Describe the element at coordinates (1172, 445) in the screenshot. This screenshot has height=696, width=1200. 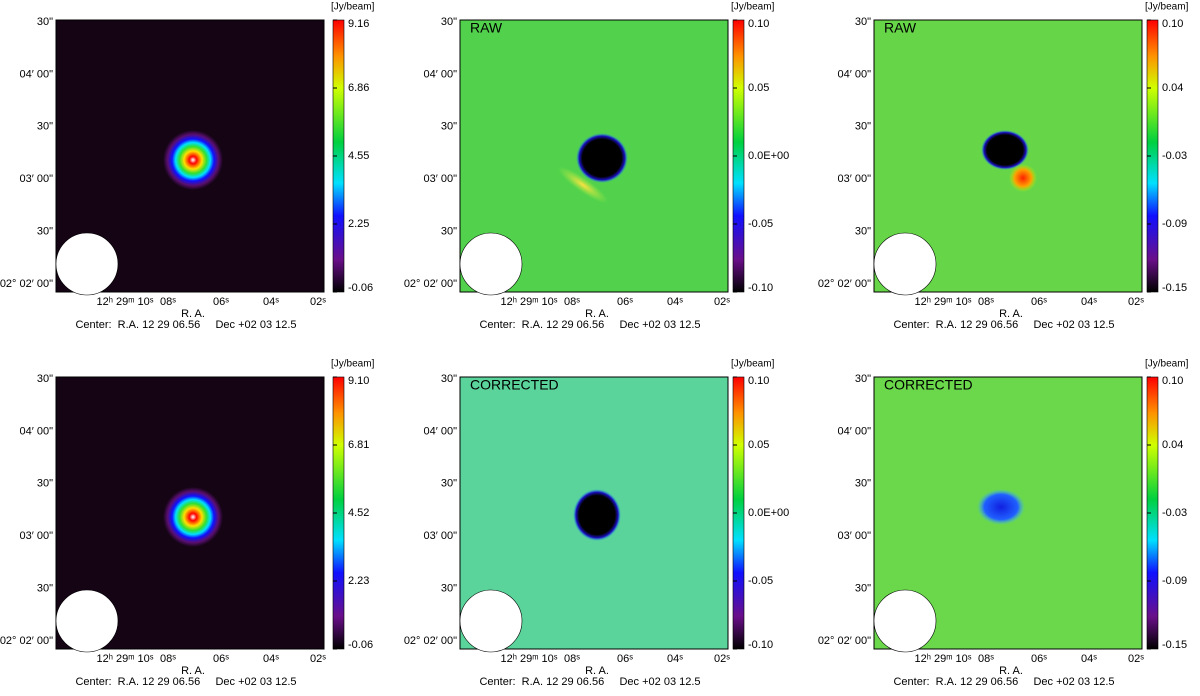
I see `colorbar-tick-label: 0.04` at that location.